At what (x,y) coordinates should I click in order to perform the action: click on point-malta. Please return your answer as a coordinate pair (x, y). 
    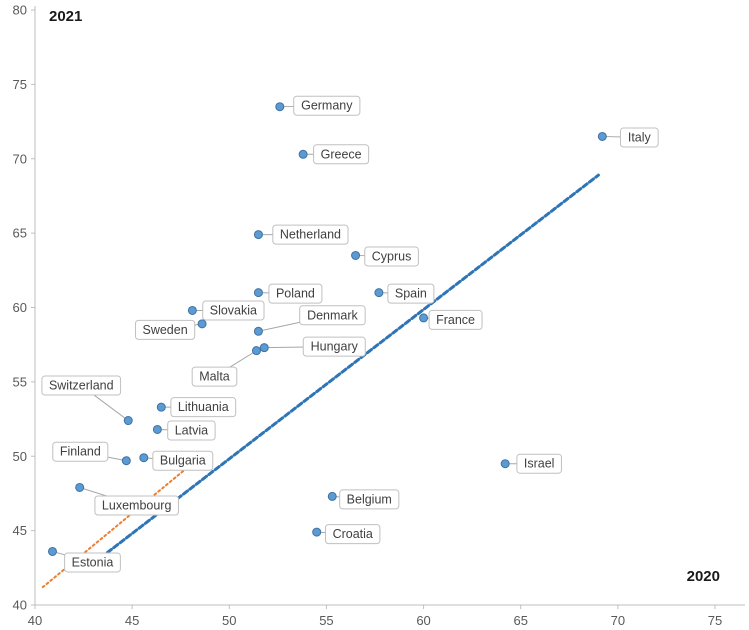
    Looking at the image, I should click on (256, 351).